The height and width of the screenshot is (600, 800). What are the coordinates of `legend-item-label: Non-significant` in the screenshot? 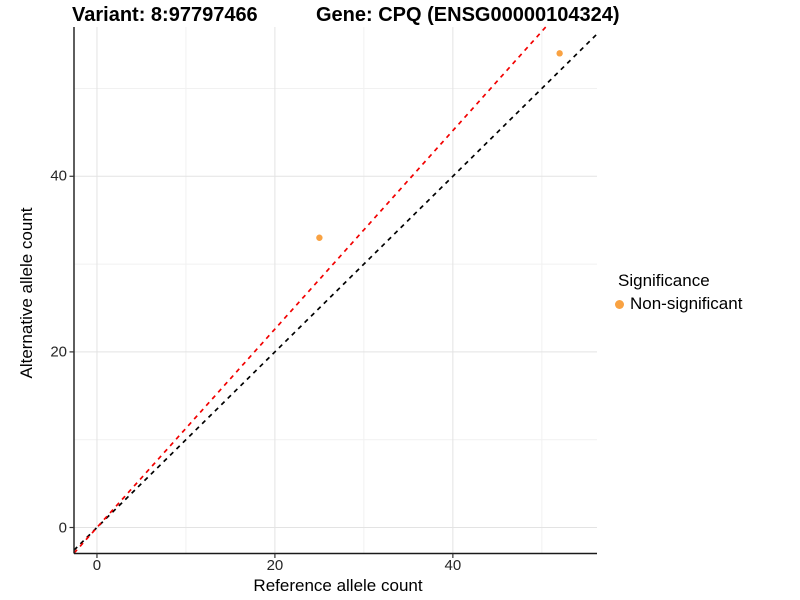 It's located at (686, 303).